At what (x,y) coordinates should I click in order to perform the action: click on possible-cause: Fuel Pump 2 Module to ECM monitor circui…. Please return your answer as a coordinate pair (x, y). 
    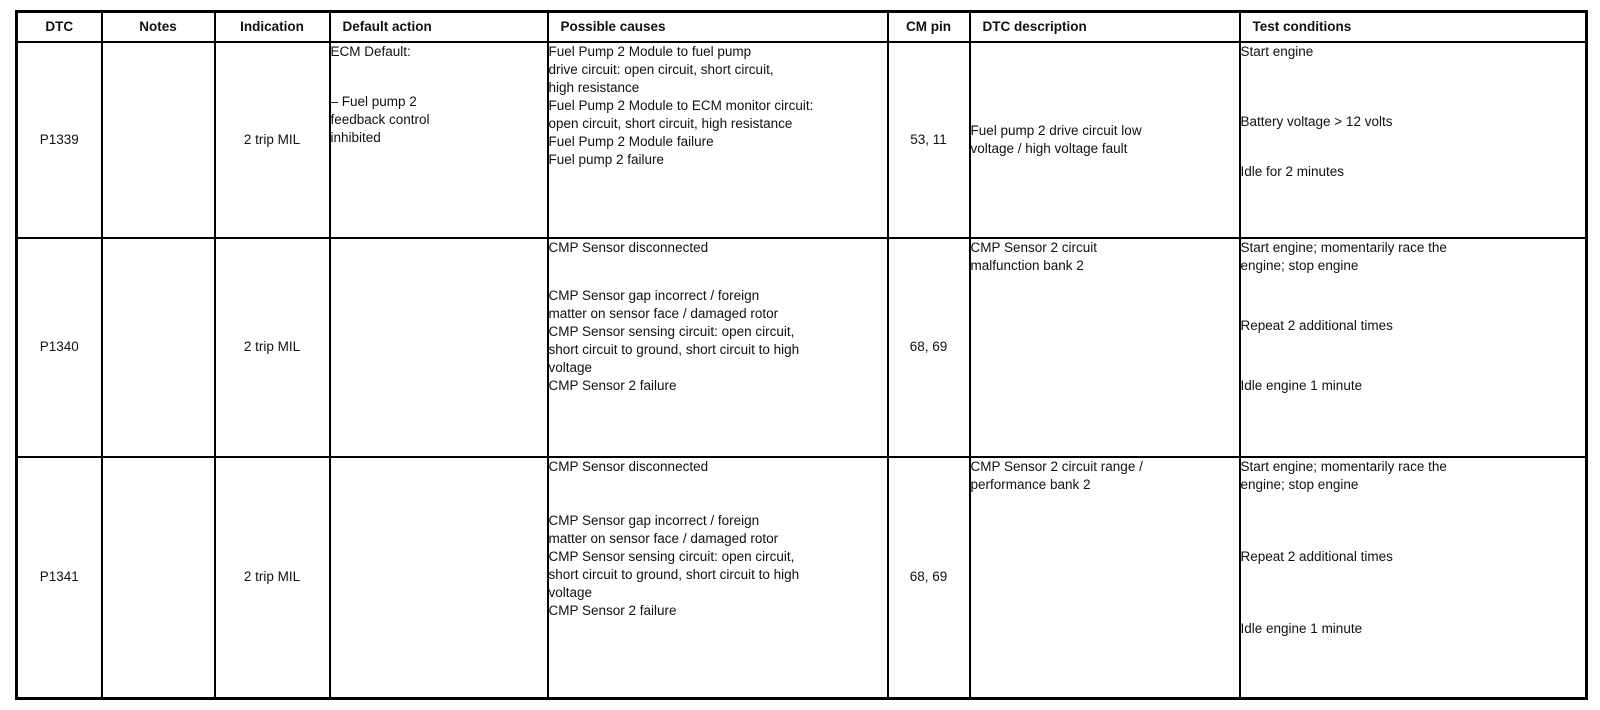
    Looking at the image, I should click on (681, 114).